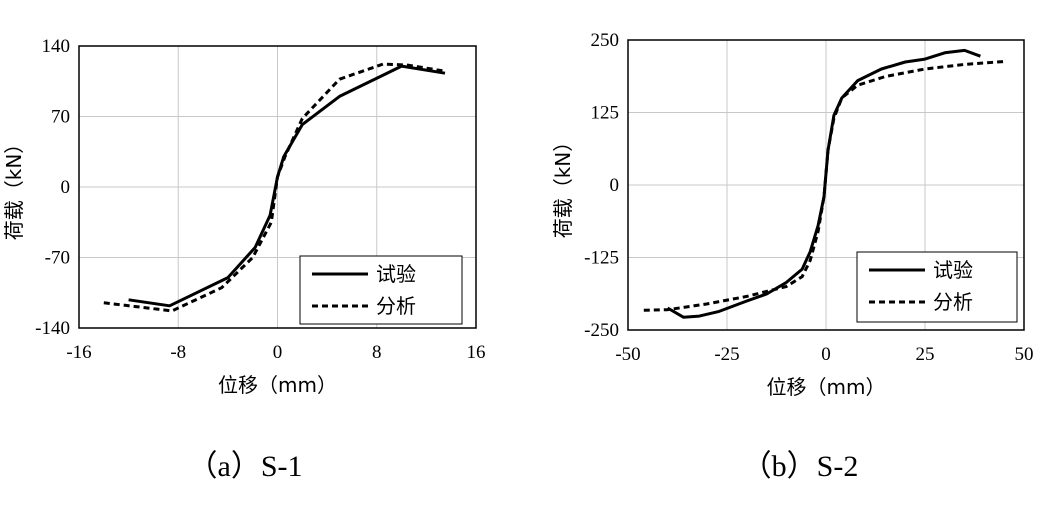  I want to click on x-tick-label: 16, so click(476, 352).